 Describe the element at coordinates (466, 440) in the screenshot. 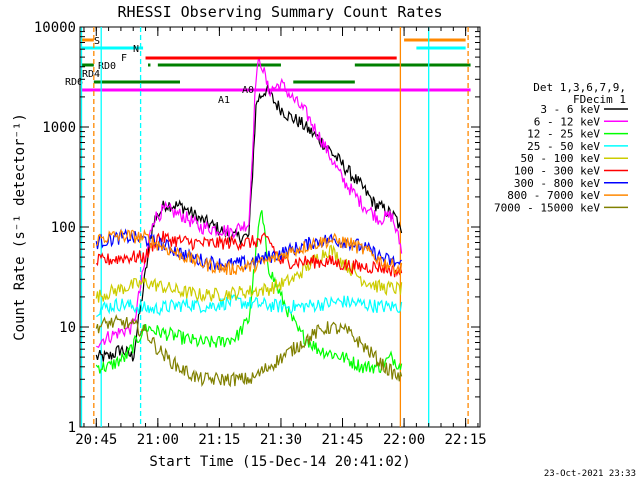

I see `x-tick-label: 22:15` at that location.